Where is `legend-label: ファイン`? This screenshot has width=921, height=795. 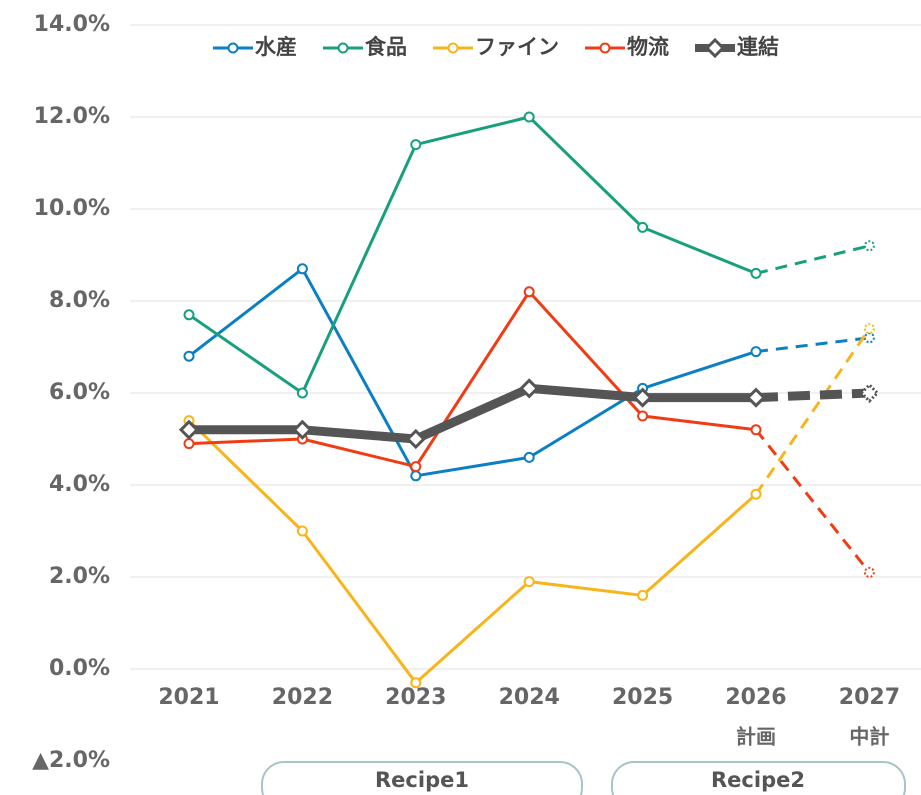 legend-label: ファイン is located at coordinates (517, 47).